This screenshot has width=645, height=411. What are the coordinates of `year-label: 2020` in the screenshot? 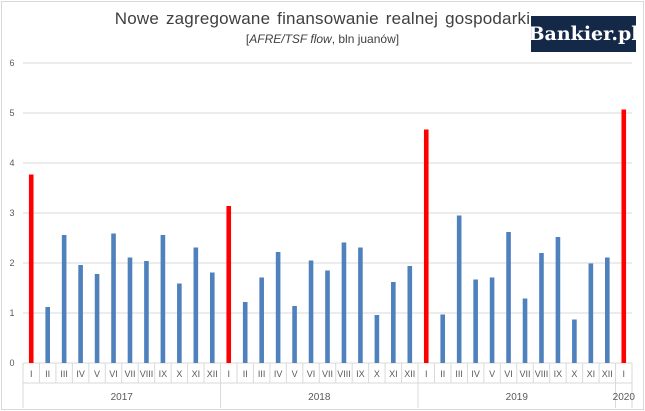 It's located at (624, 397).